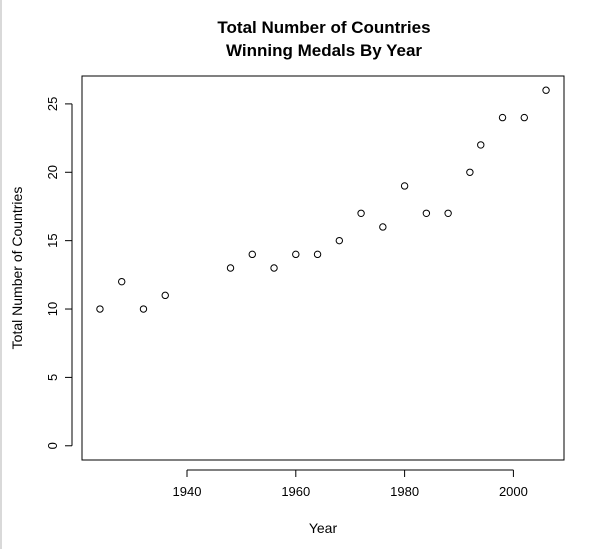 The width and height of the screenshot is (602, 549). I want to click on x-tick-label: 2000, so click(513, 491).